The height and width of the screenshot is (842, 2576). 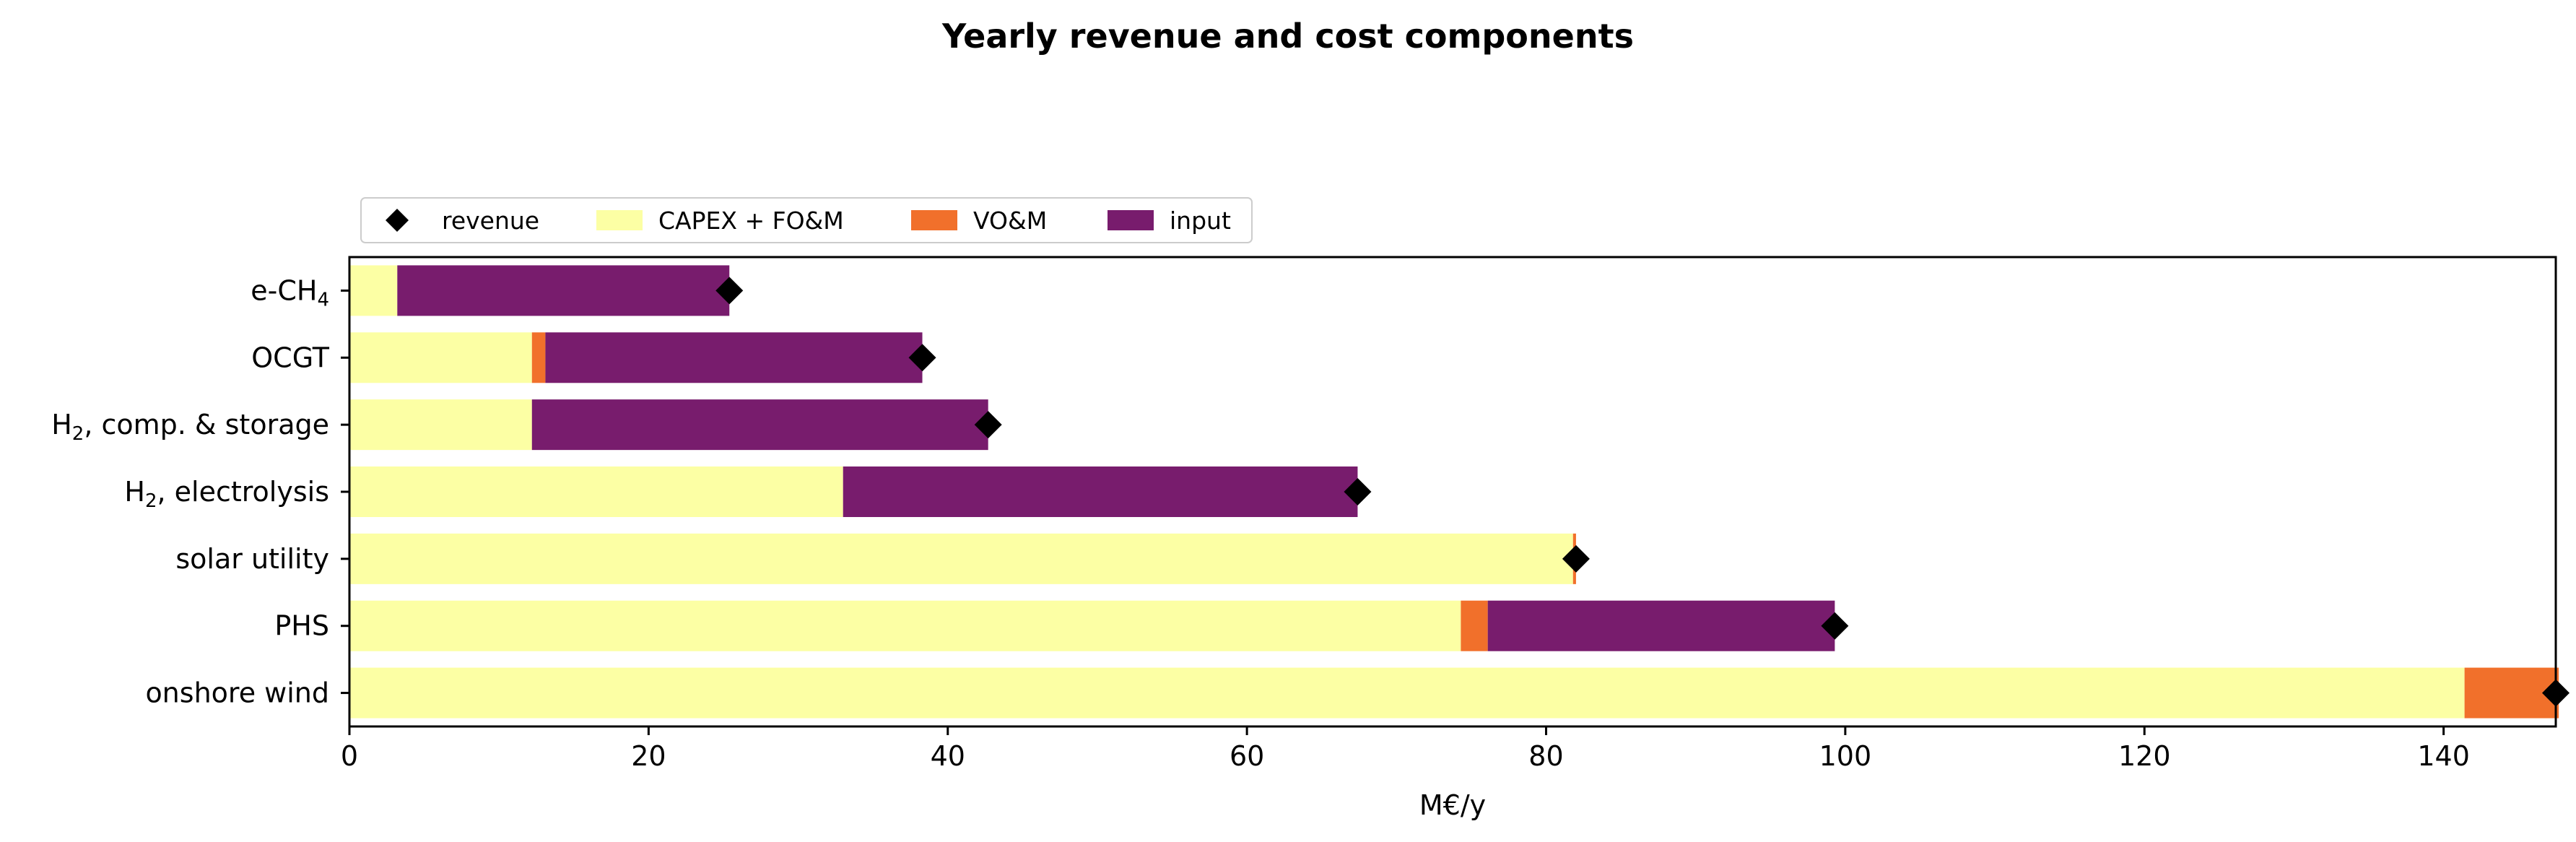 What do you see at coordinates (948, 756) in the screenshot?
I see `x-tick-label: 40` at bounding box center [948, 756].